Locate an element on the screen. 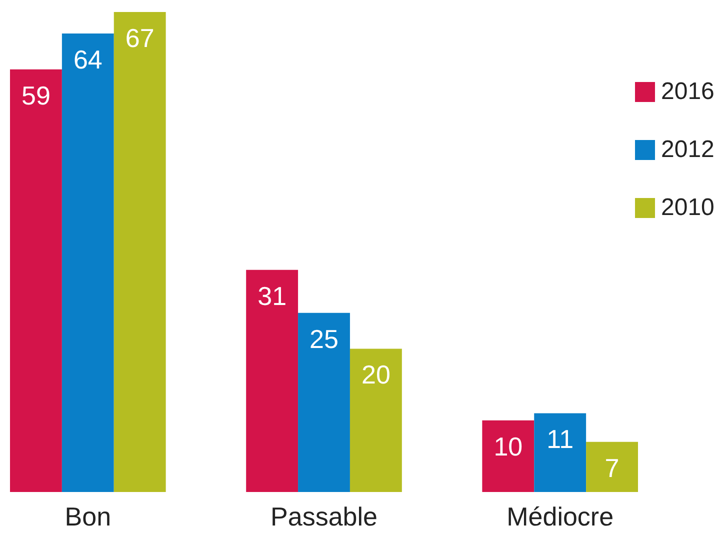  x-tick-label: Passable is located at coordinates (324, 517).